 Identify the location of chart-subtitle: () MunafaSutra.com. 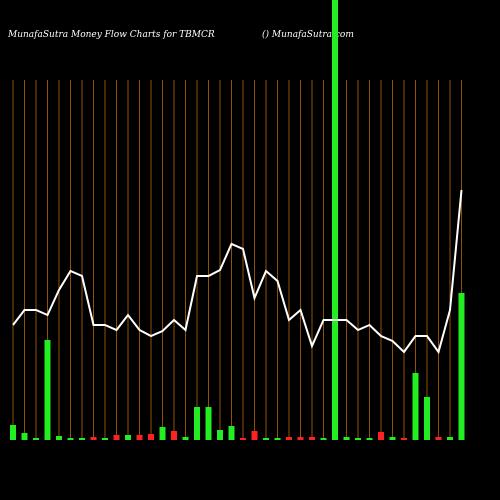
(308, 34).